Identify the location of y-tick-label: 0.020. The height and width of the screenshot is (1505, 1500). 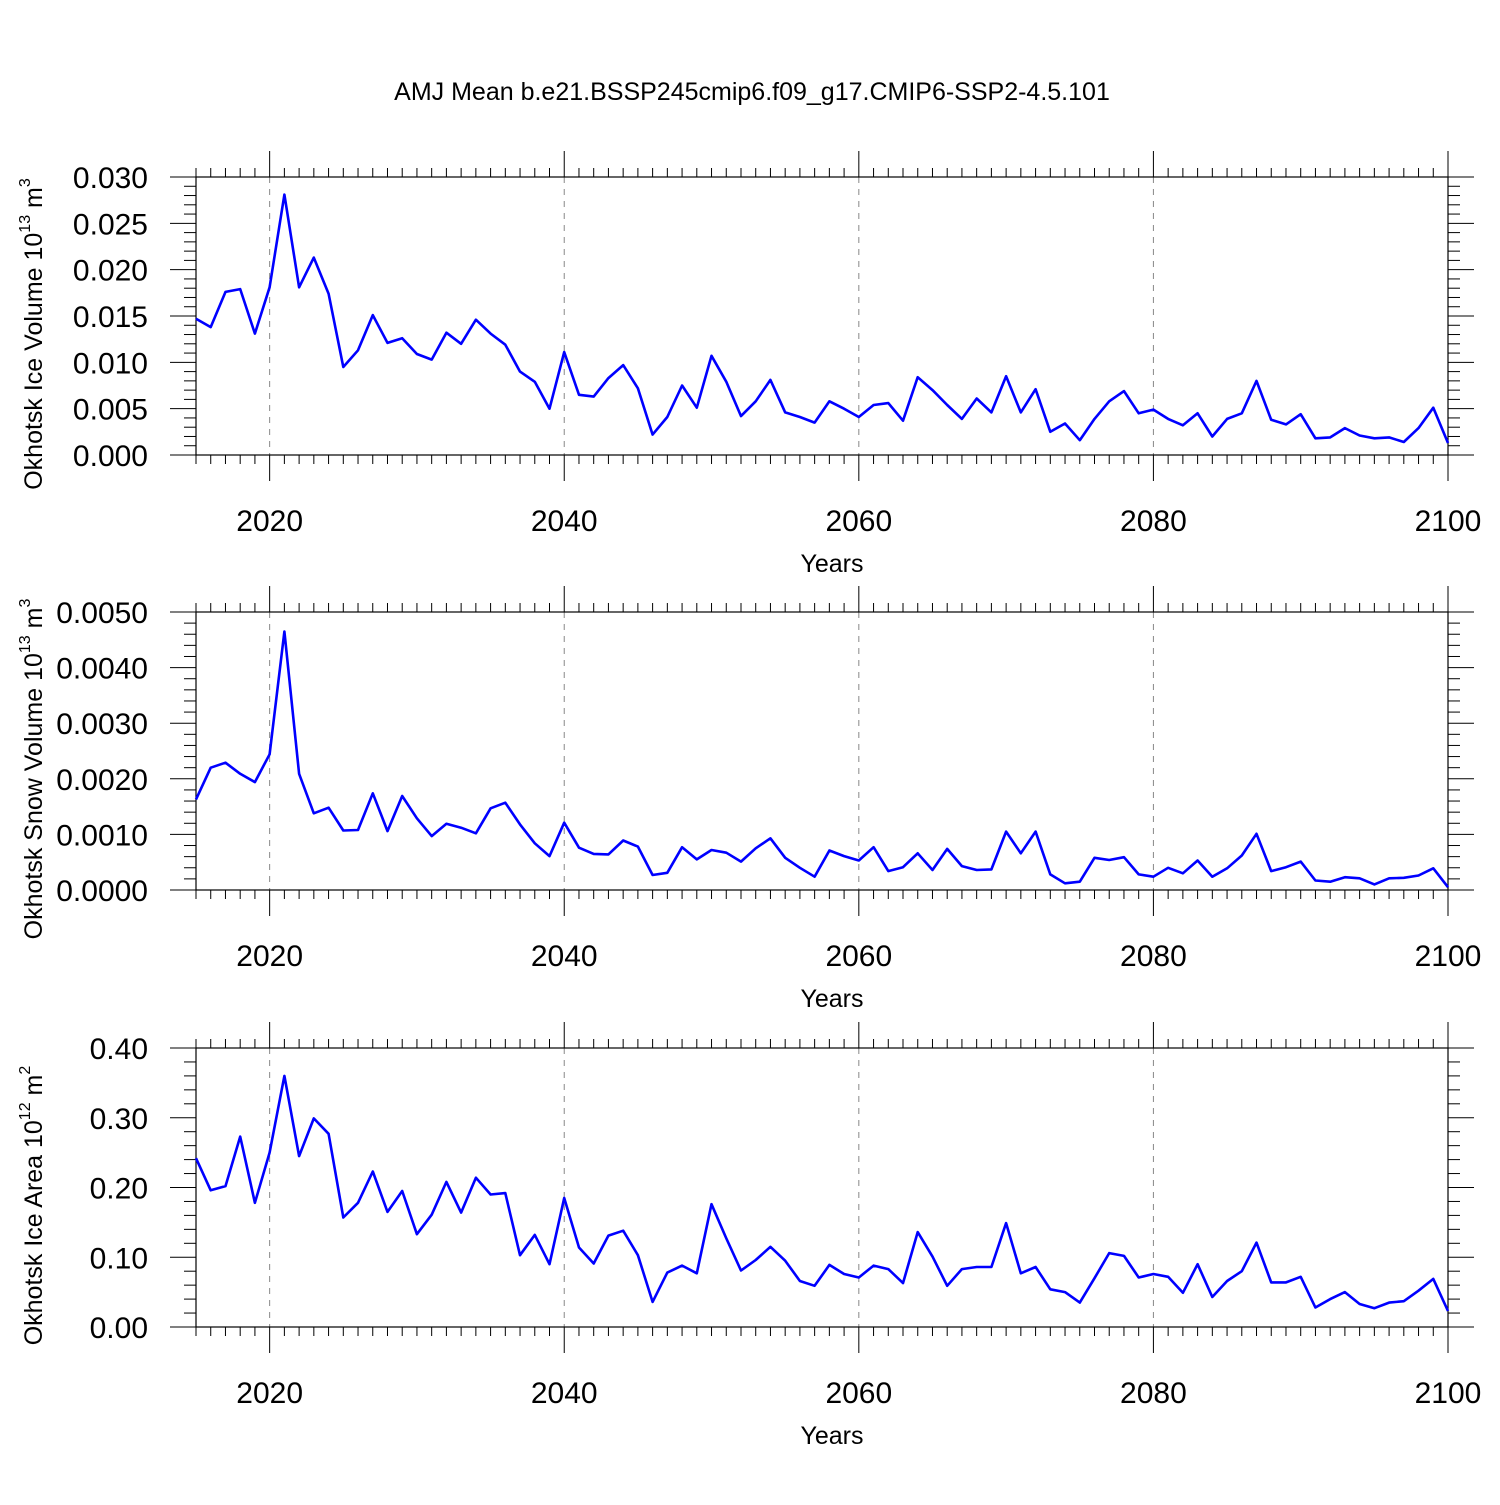
(110, 271).